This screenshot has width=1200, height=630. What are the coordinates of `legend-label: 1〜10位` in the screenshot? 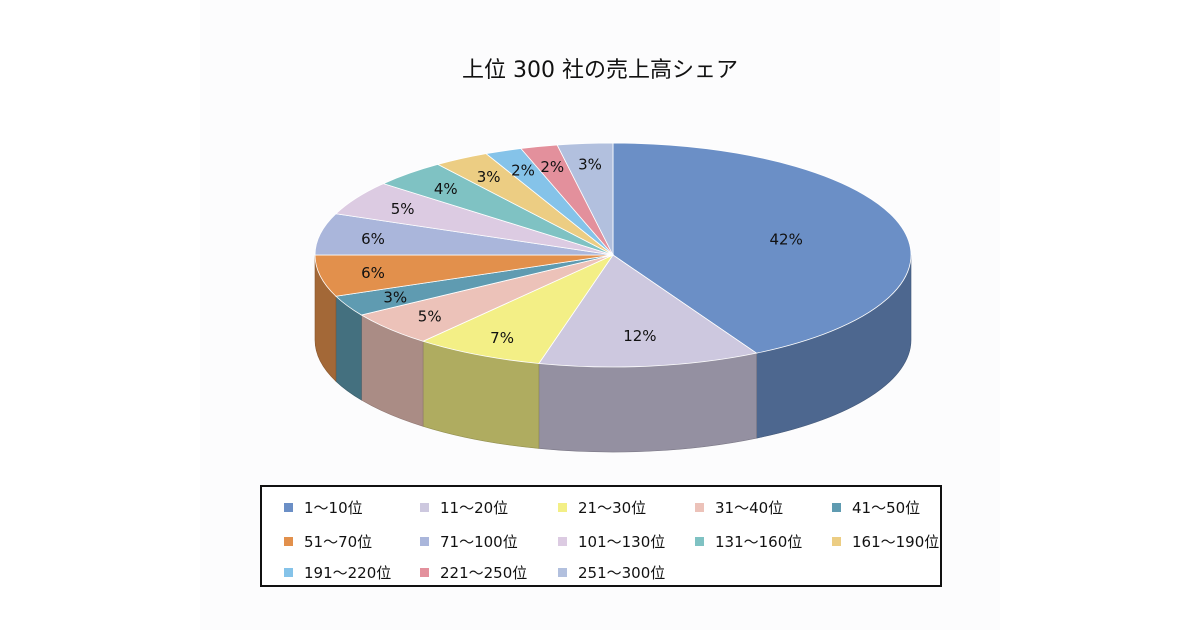 It's located at (333, 508).